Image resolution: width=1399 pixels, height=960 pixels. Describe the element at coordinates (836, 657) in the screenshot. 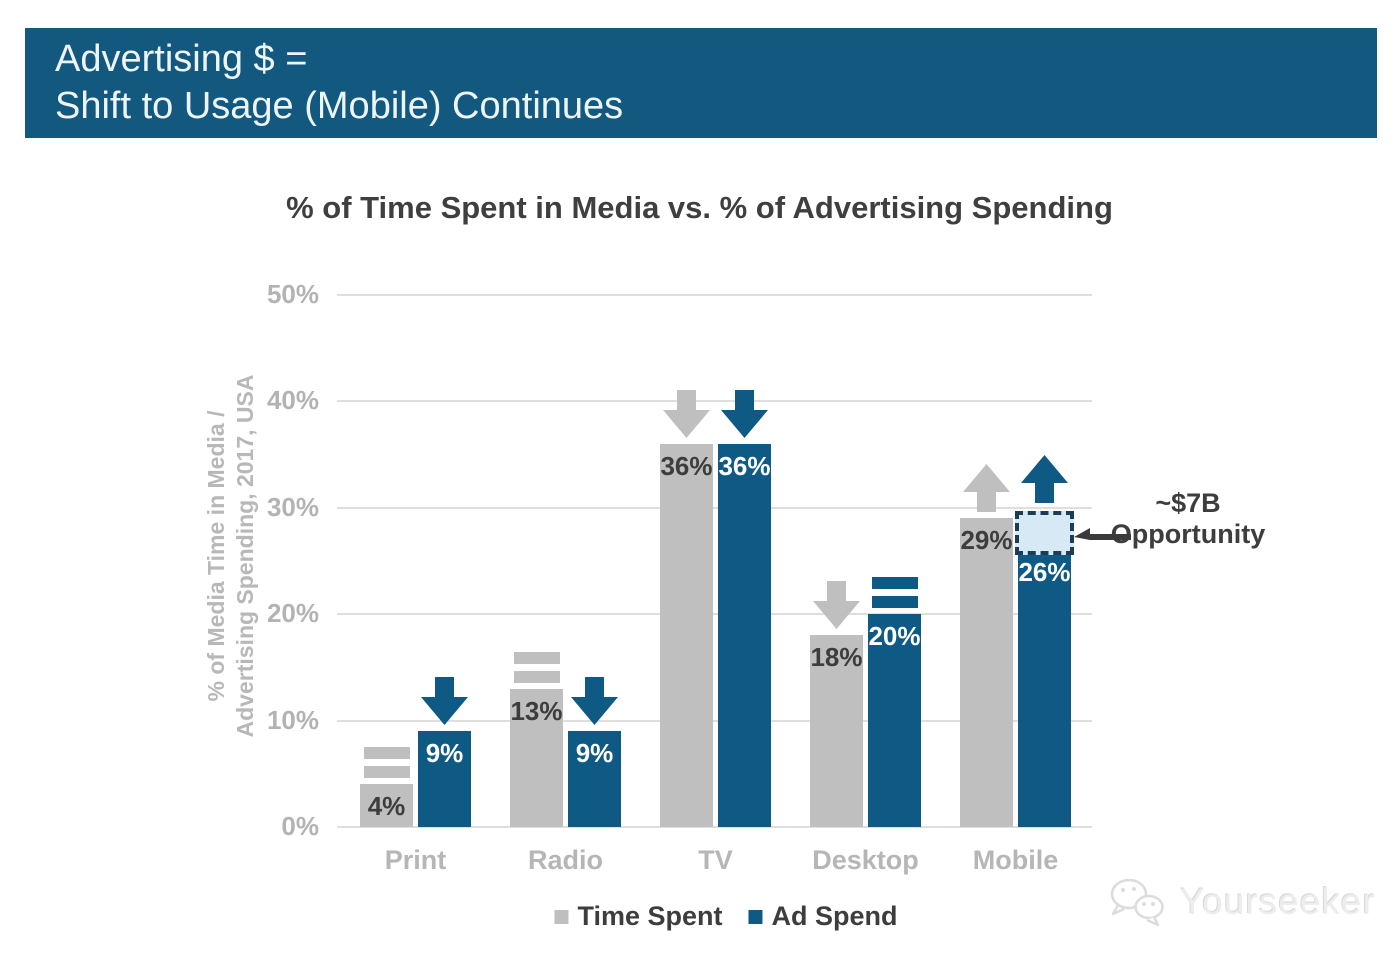

I see `bar-value-label: 18%` at that location.